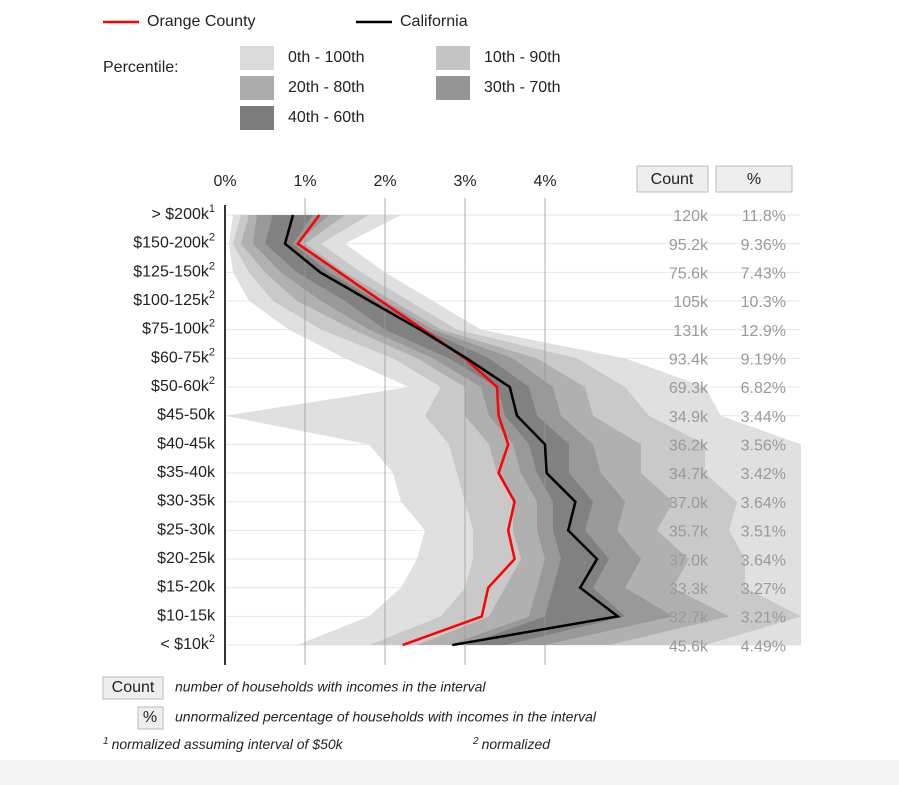 The width and height of the screenshot is (899, 785). Describe the element at coordinates (689, 532) in the screenshot. I see `count-value: 35.7k` at that location.